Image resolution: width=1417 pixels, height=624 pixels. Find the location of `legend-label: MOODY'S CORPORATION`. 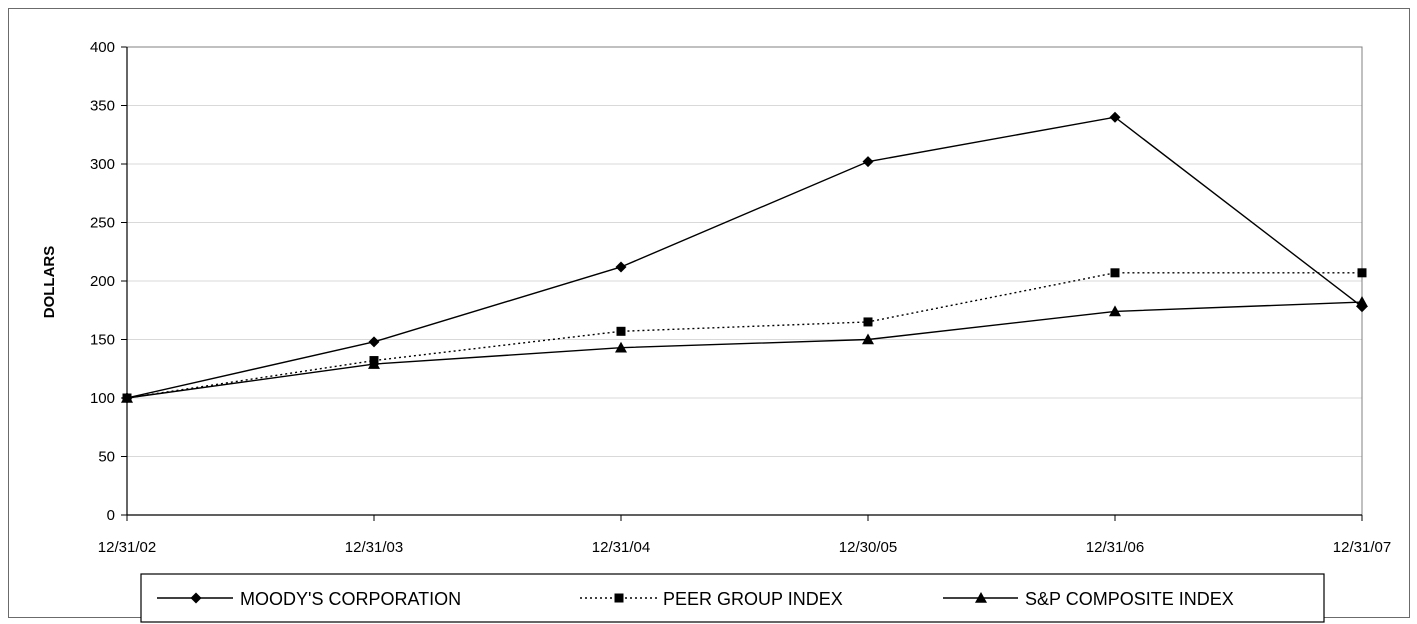

legend-label: MOODY'S CORPORATION is located at coordinates (350, 599).